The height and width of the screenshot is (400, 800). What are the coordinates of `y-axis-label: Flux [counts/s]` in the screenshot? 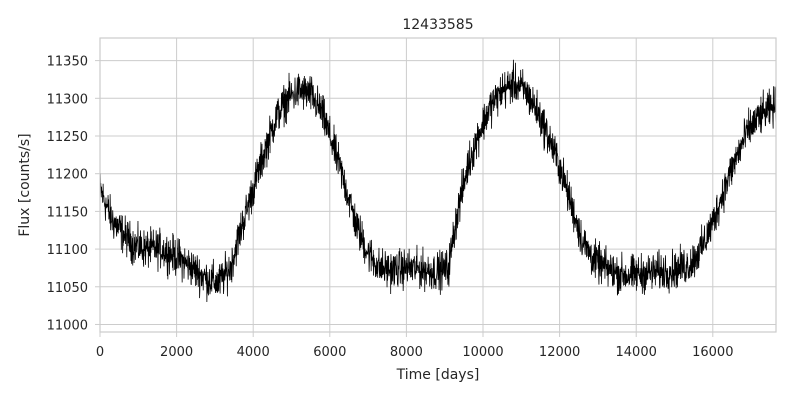 It's located at (25, 184).